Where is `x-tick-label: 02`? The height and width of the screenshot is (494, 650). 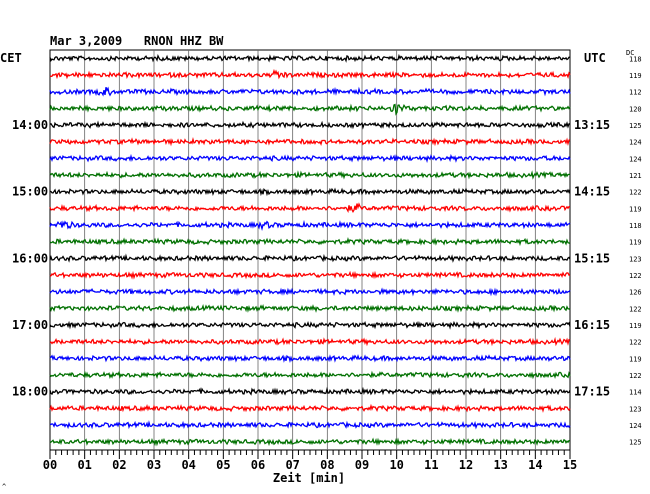
x-tick-label: 02 is located at coordinates (119, 465).